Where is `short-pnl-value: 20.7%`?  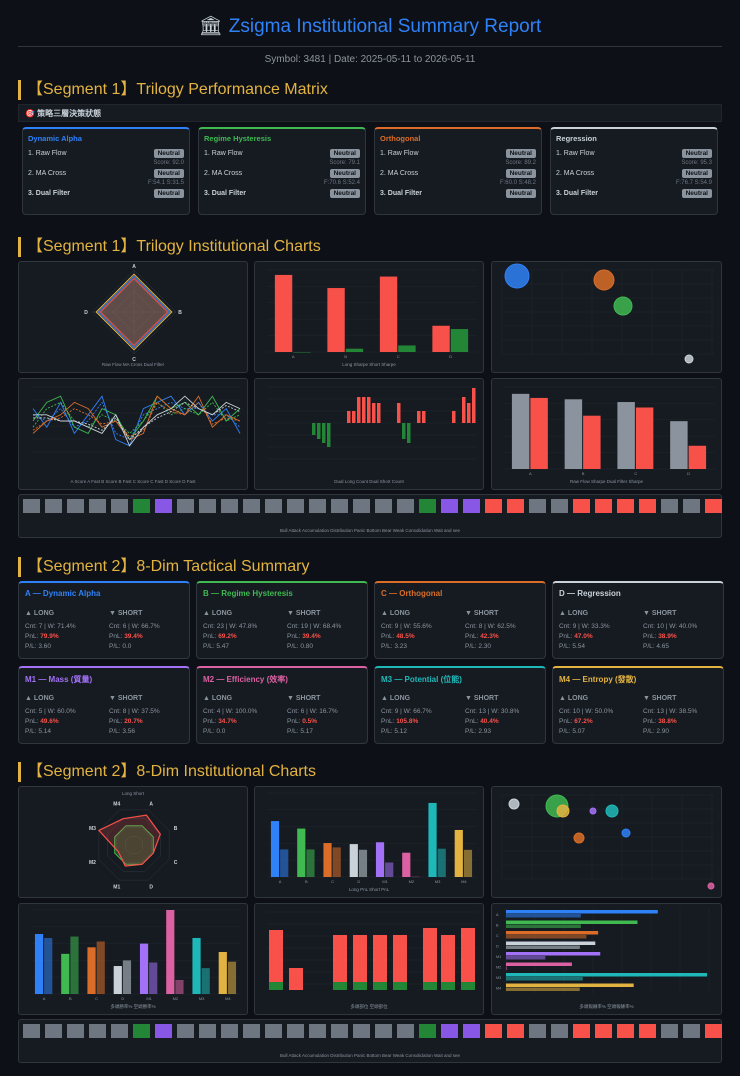
short-pnl-value: 20.7% is located at coordinates (133, 721).